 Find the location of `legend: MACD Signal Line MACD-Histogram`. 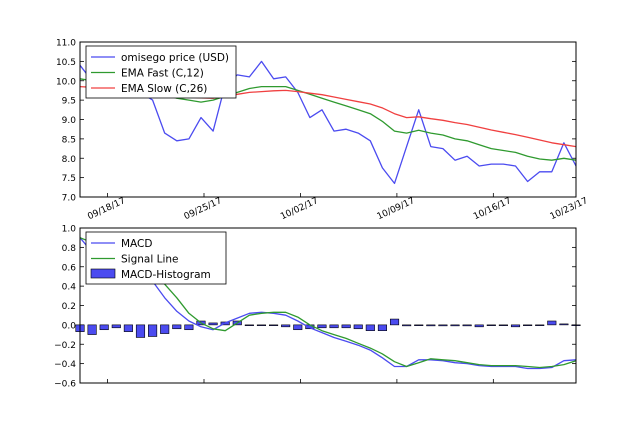

legend: MACD Signal Line MACD-Histogram is located at coordinates (156, 258).